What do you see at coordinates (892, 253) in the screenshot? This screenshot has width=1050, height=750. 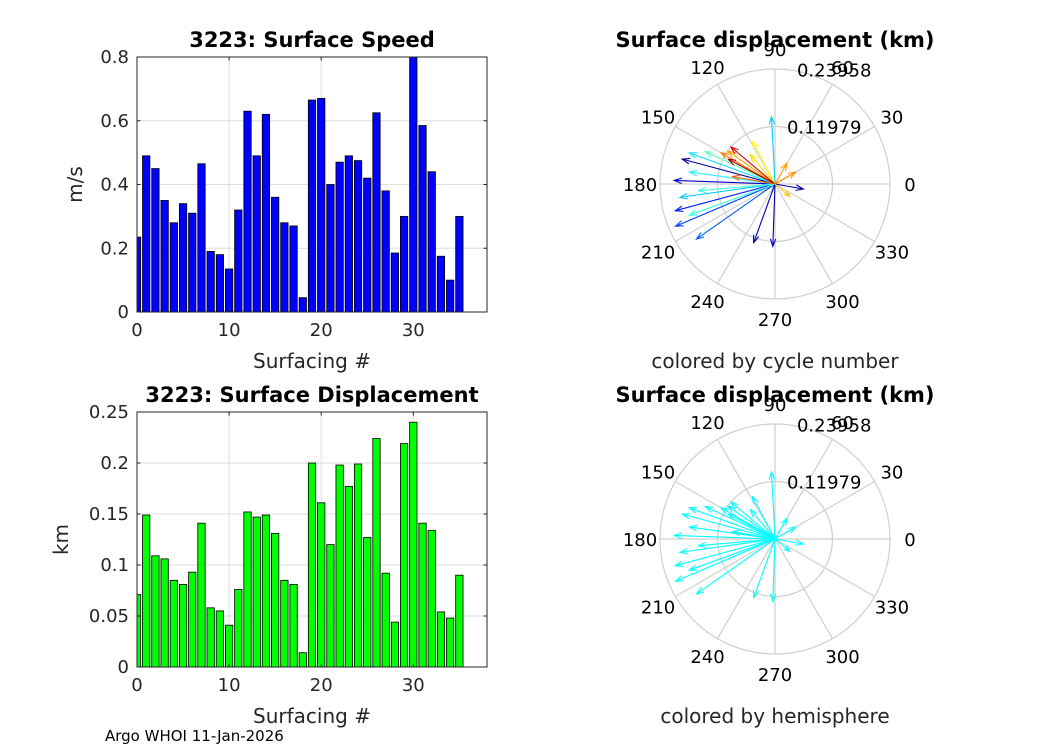 I see `angle-label: 330` at bounding box center [892, 253].